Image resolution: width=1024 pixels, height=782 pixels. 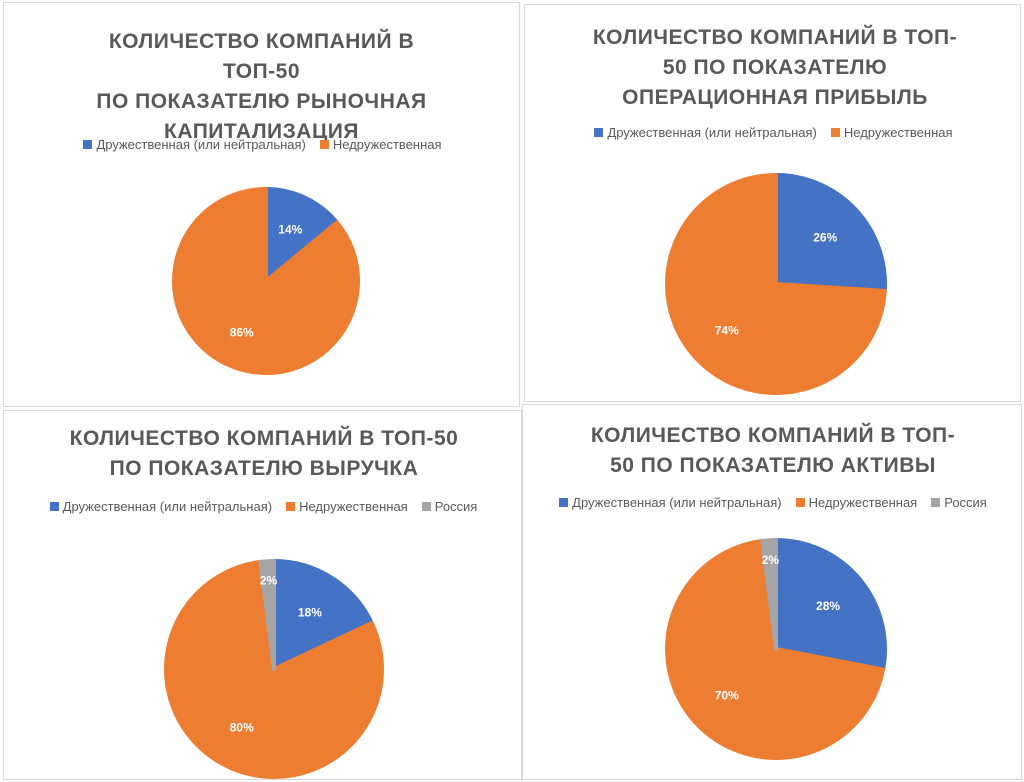 I want to click on data-label: 80%, so click(x=242, y=728).